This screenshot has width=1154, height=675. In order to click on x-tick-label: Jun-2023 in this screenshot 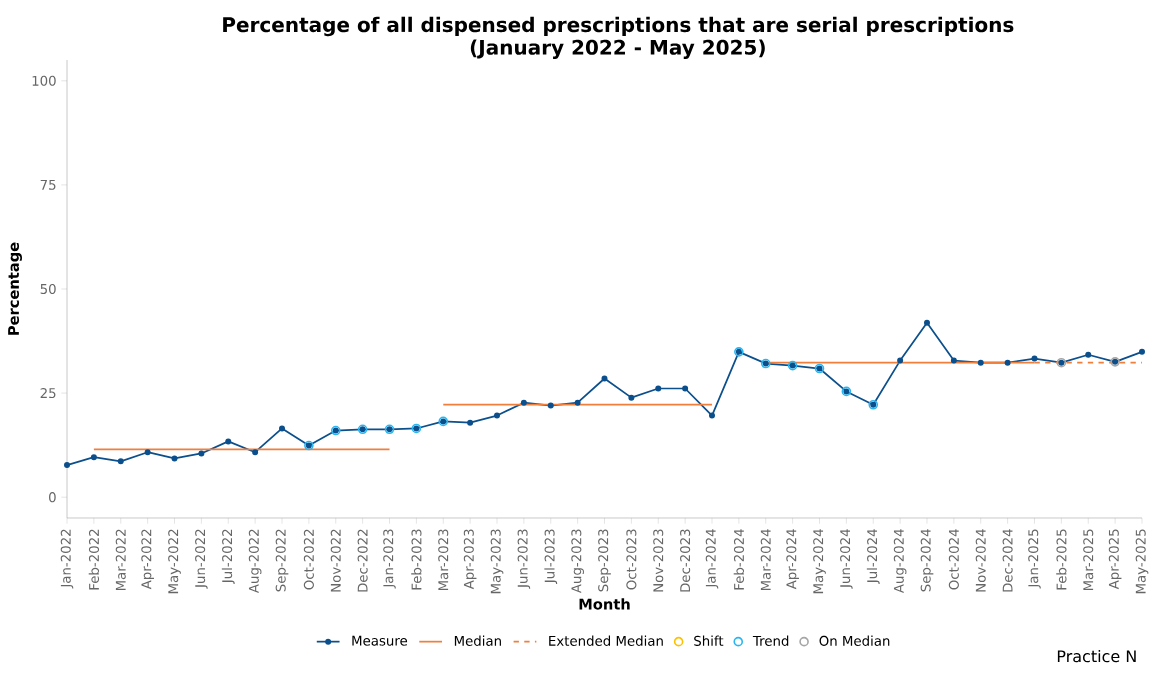, I will do `click(524, 559)`.